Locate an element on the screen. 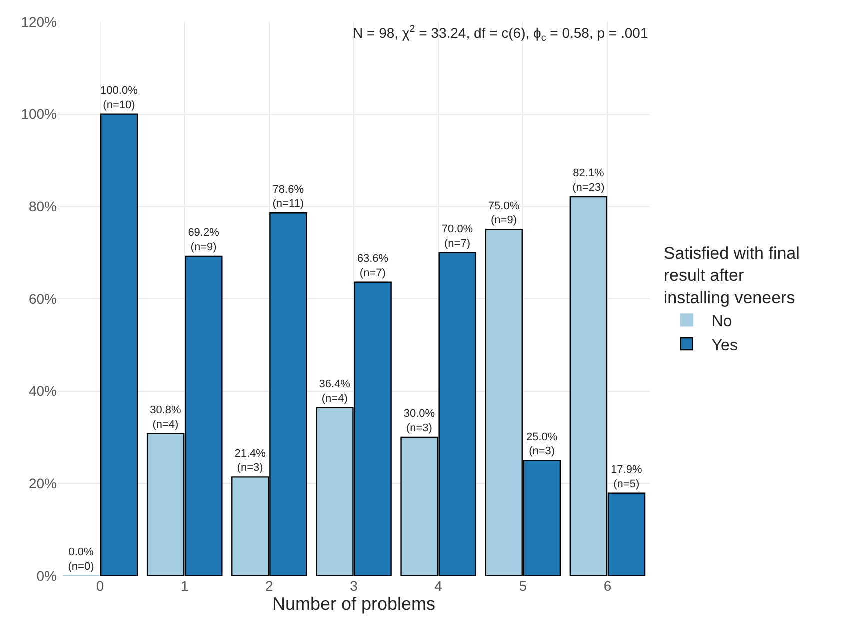 The image size is (855, 624). legend-label: No is located at coordinates (722, 321).